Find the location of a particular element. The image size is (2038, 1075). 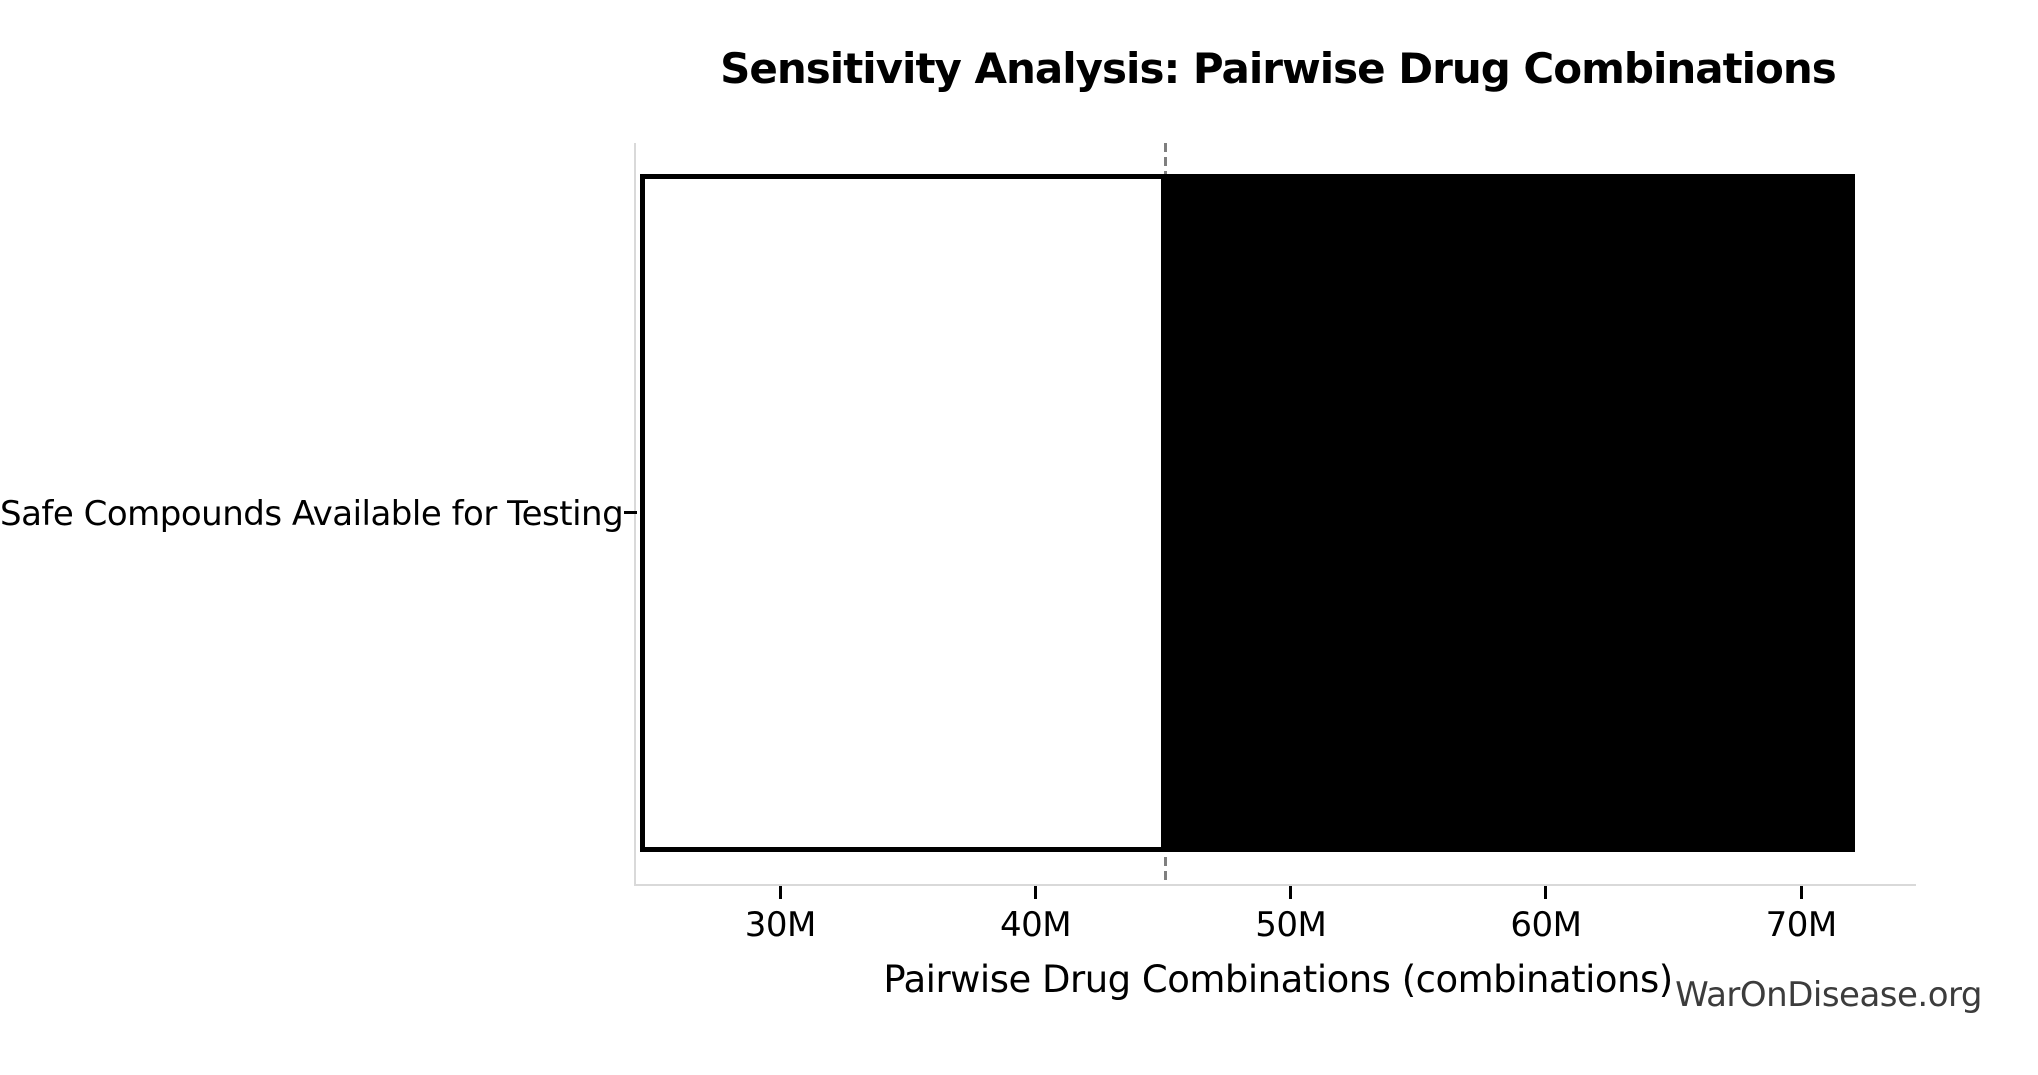

x-tick-label: 60M is located at coordinates (1546, 925).